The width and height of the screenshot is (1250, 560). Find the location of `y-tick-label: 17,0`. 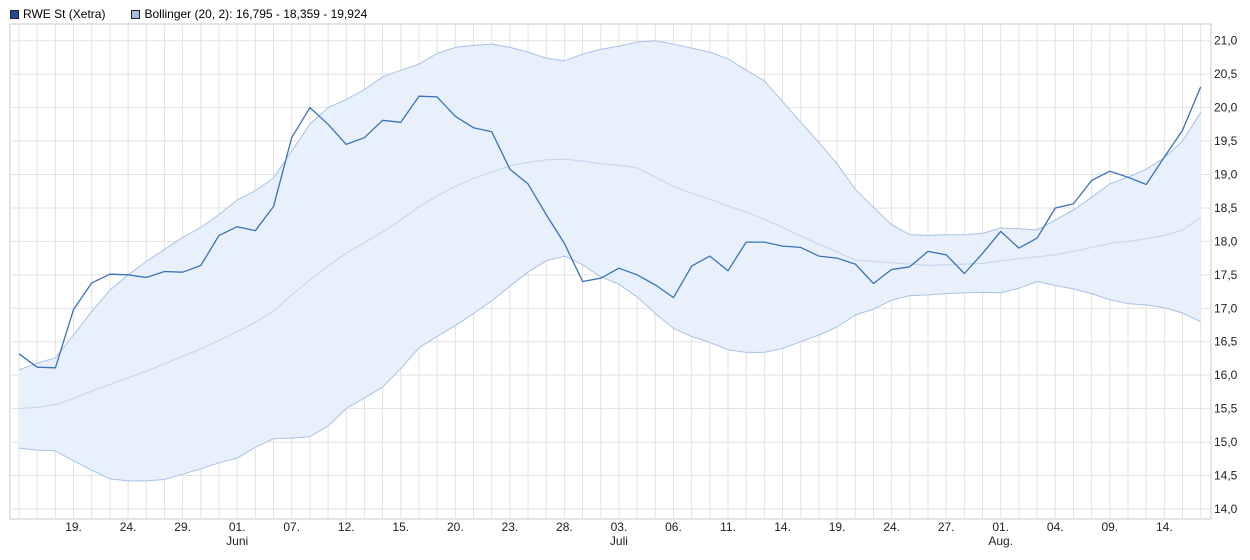

y-tick-label: 17,0 is located at coordinates (1226, 308).